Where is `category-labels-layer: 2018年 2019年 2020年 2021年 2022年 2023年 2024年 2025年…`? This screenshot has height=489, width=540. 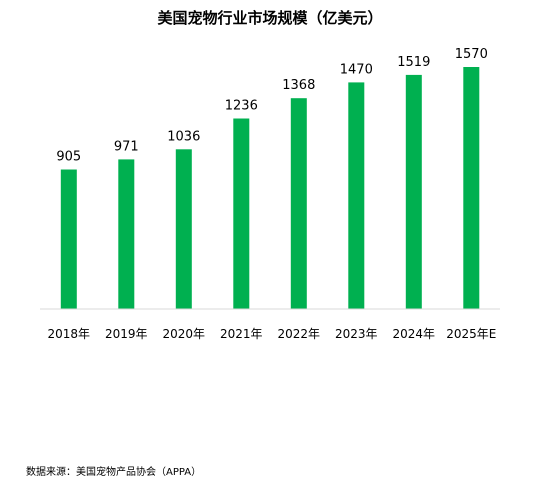 category-labels-layer: 2018年 2019年 2020年 2021年 2022年 2023年 2024年 2025年… is located at coordinates (272, 334).